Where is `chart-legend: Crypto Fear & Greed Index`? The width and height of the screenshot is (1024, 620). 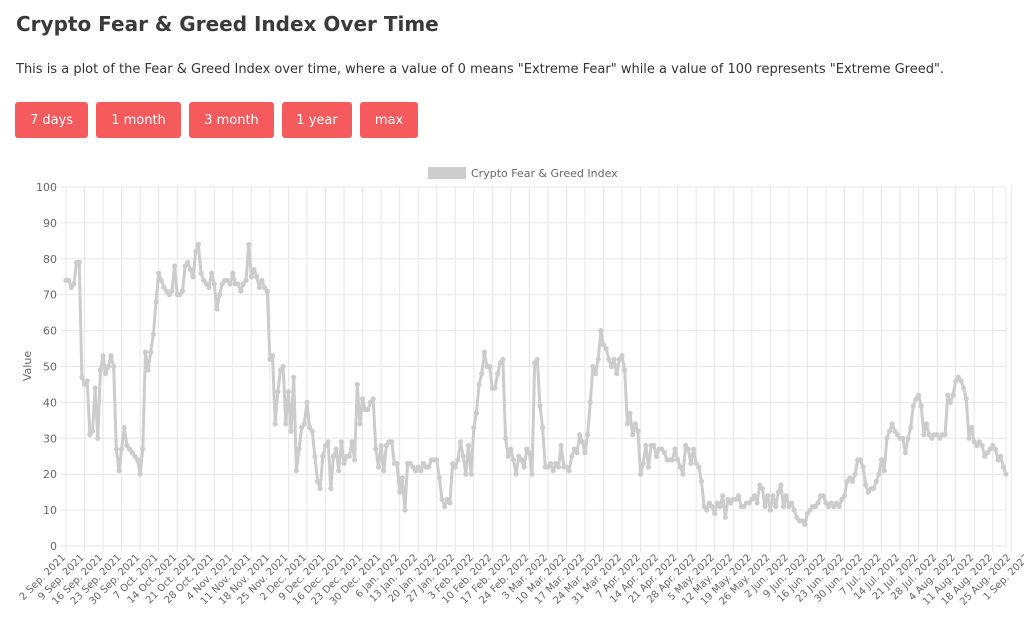 chart-legend: Crypto Fear & Greed Index is located at coordinates (523, 173).